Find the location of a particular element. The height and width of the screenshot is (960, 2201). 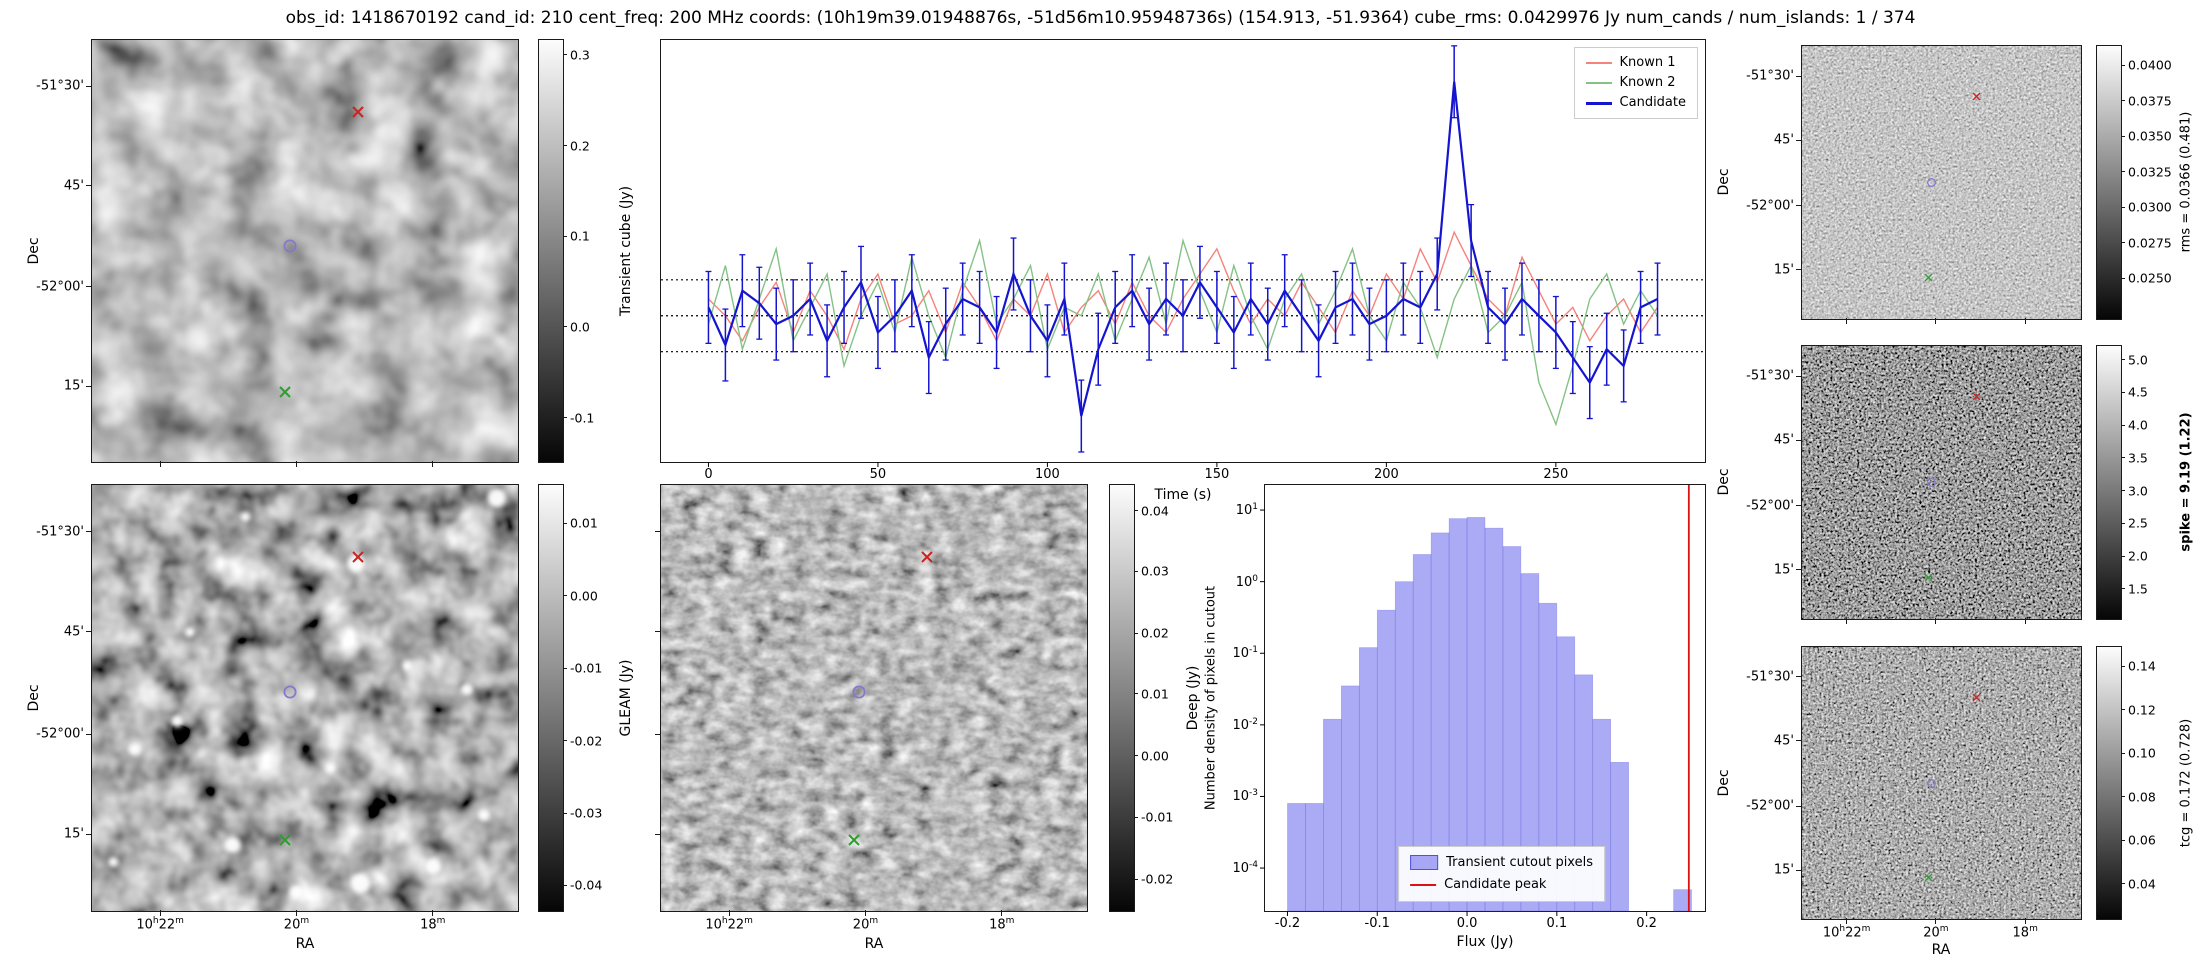

y-tick-label: 10⁻² is located at coordinates (1245, 725).